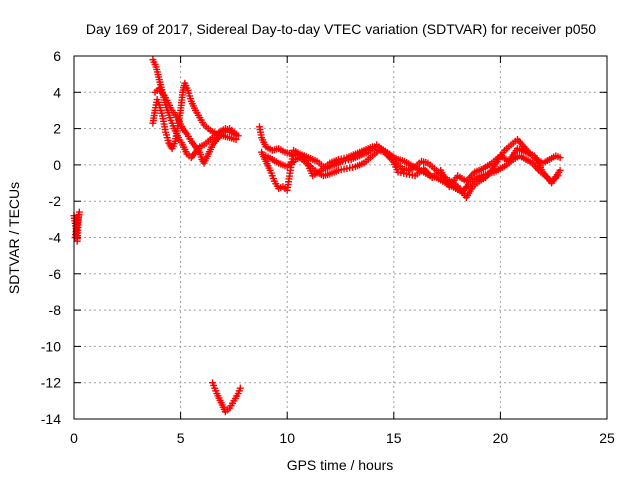 The height and width of the screenshot is (480, 640). I want to click on y-tick-label: 0, so click(57, 165).